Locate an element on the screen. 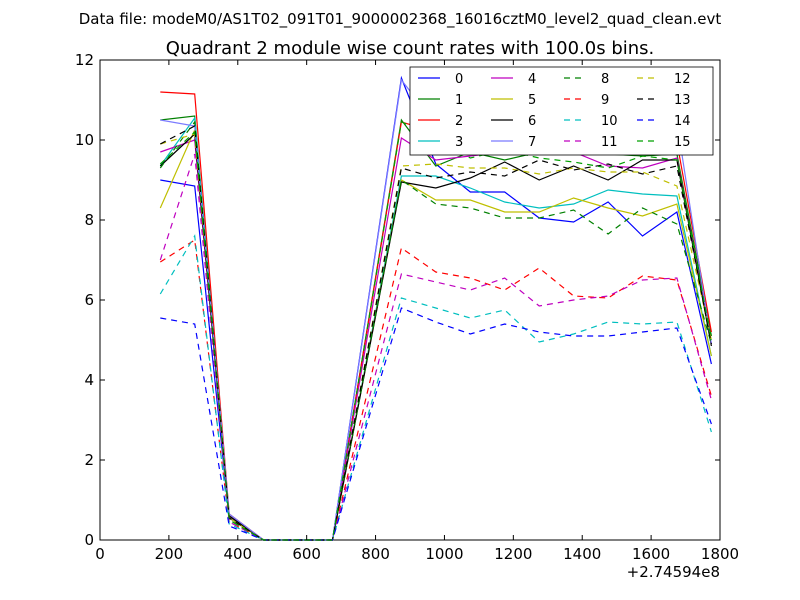  x-tick-label: 1800 is located at coordinates (720, 554).